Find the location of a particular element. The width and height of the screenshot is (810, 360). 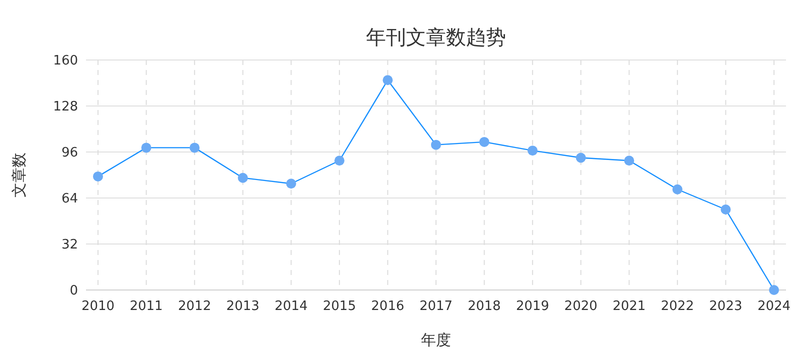

x-axis-title: 年度 is located at coordinates (436, 340).